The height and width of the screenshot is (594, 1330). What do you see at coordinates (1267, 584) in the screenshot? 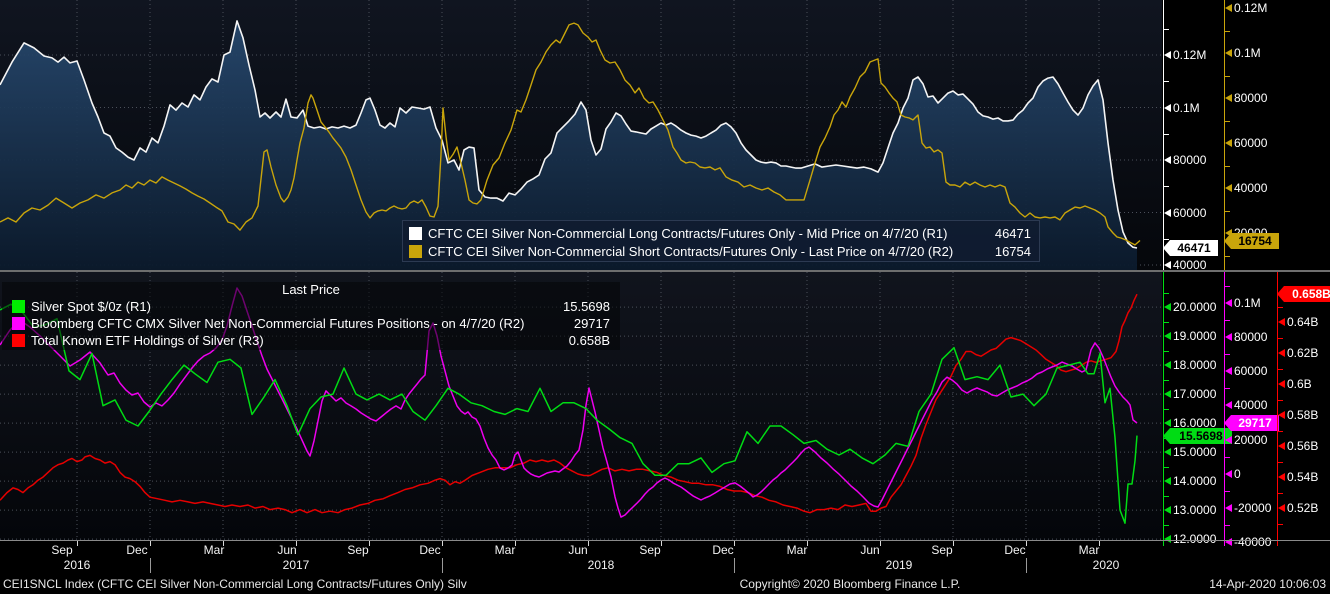
I see `timestamp: 14-Apr-2020 10:06:03` at bounding box center [1267, 584].